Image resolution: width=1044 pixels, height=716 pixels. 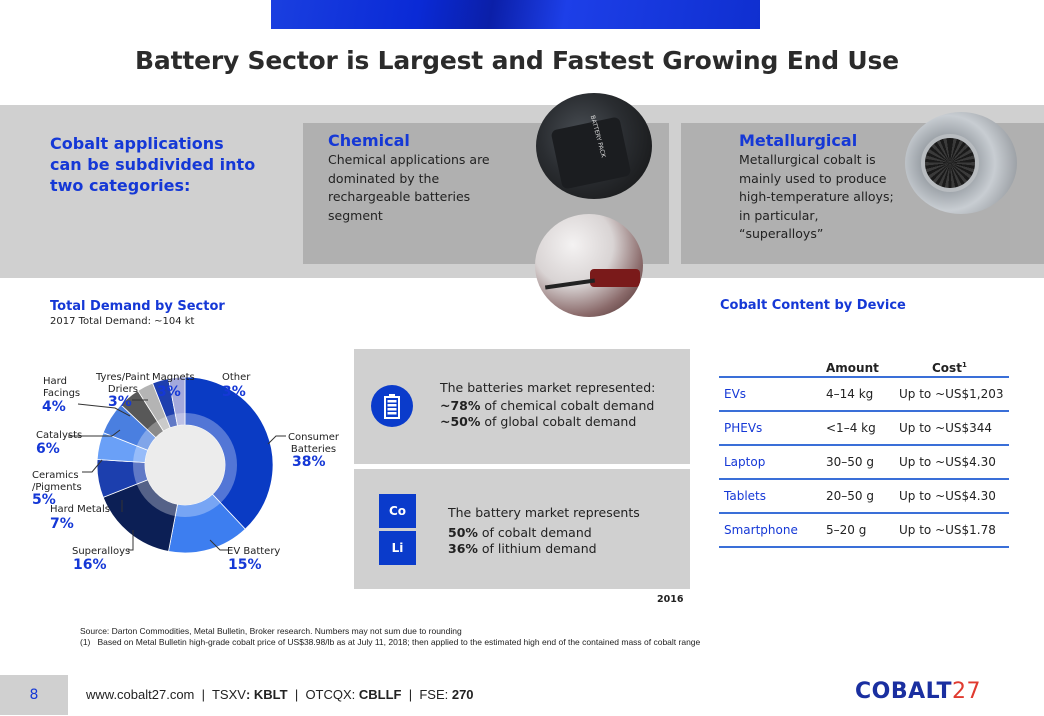 I want to click on pct-ev-battery: 15%, so click(x=245, y=565).